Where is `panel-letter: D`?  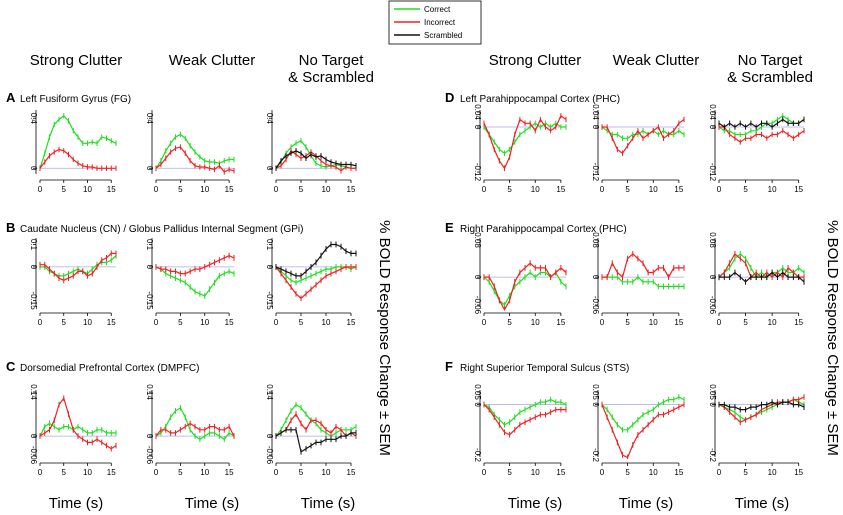 panel-letter: D is located at coordinates (449, 97).